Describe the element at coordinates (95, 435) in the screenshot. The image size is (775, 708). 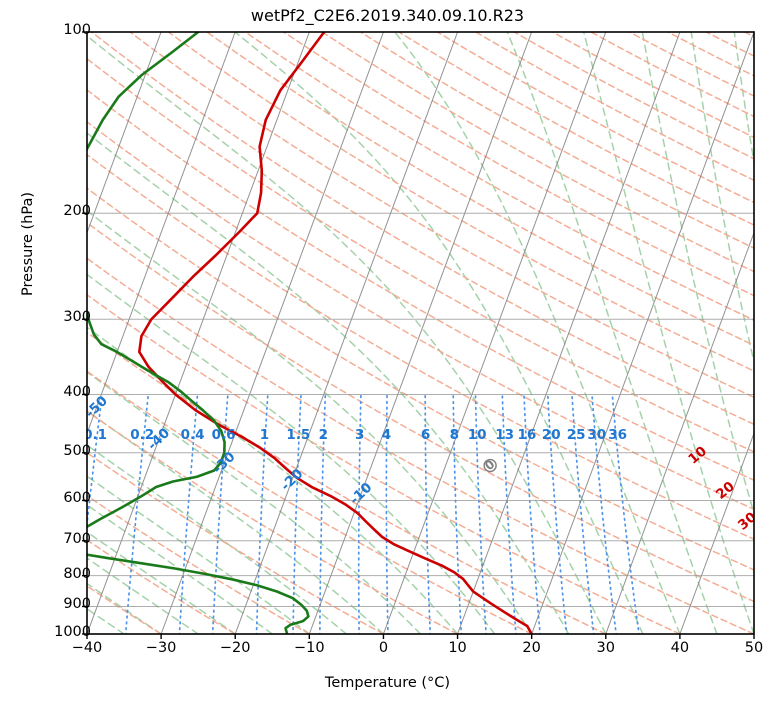
I see `mixing-ratio-label-0.1: 0.1` at that location.